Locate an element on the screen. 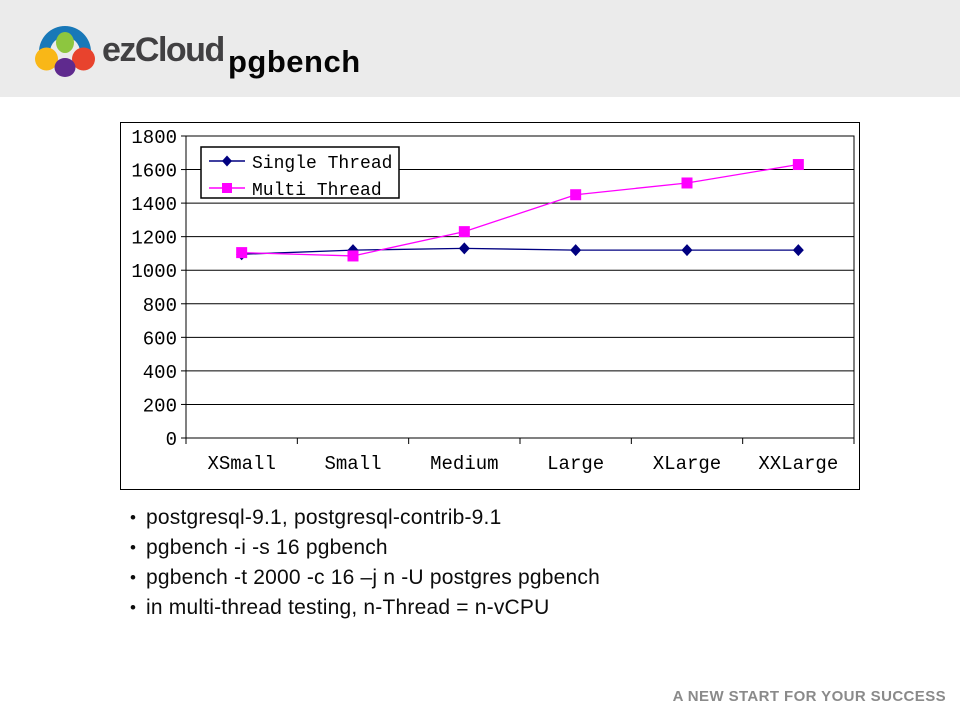 The height and width of the screenshot is (720, 960). x-axis-ticks is located at coordinates (520, 441).